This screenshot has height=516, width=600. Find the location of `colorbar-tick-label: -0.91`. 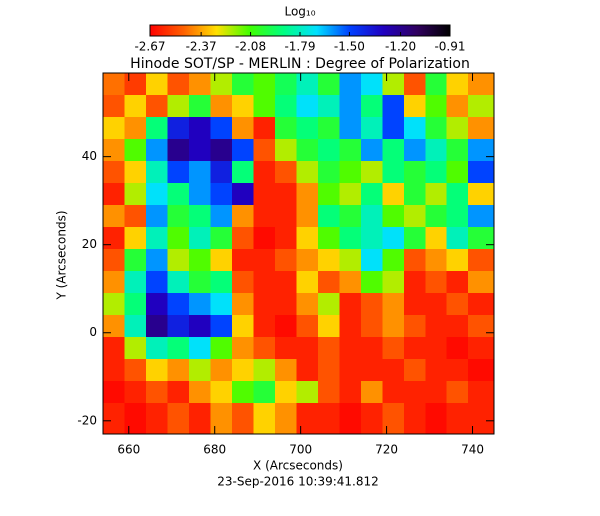

colorbar-tick-label: -0.91 is located at coordinates (449, 47).